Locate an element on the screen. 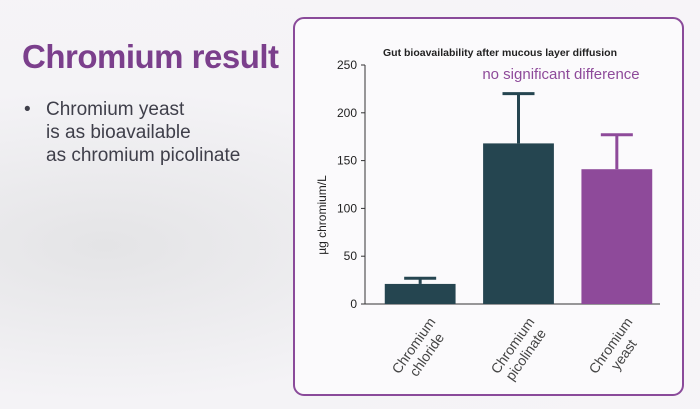  y-tick-label: 0 is located at coordinates (353, 304).